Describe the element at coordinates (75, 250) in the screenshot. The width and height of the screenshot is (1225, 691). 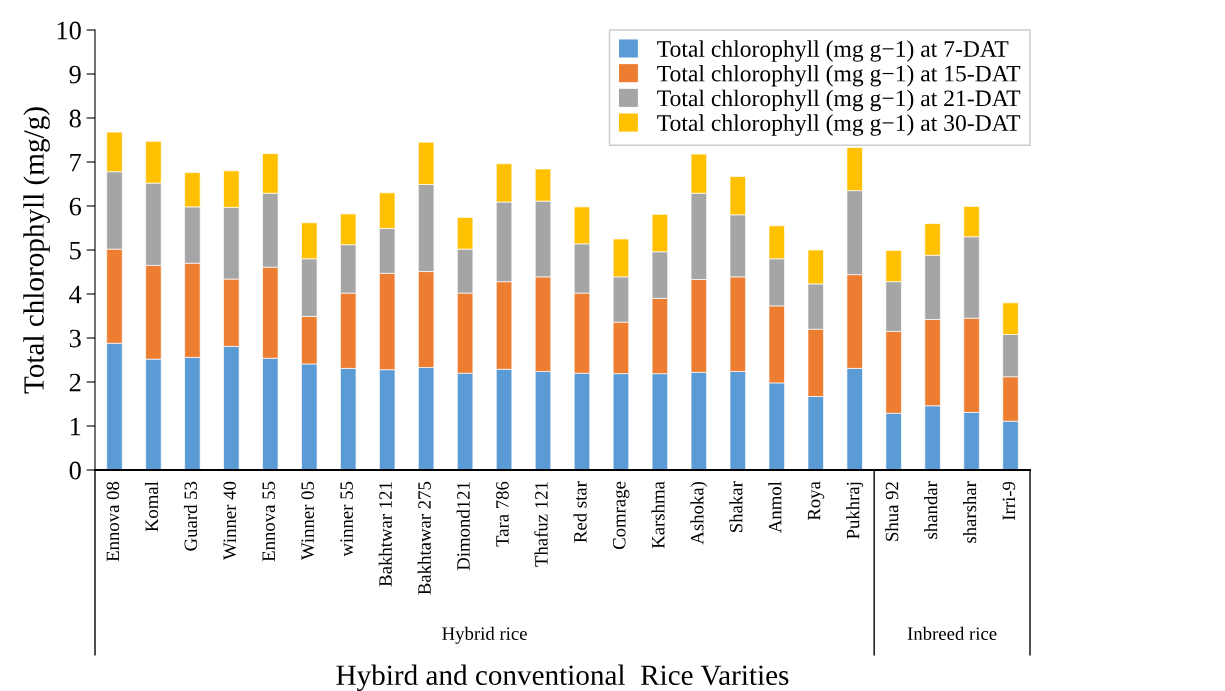
I see `y-tick-label: 5` at that location.